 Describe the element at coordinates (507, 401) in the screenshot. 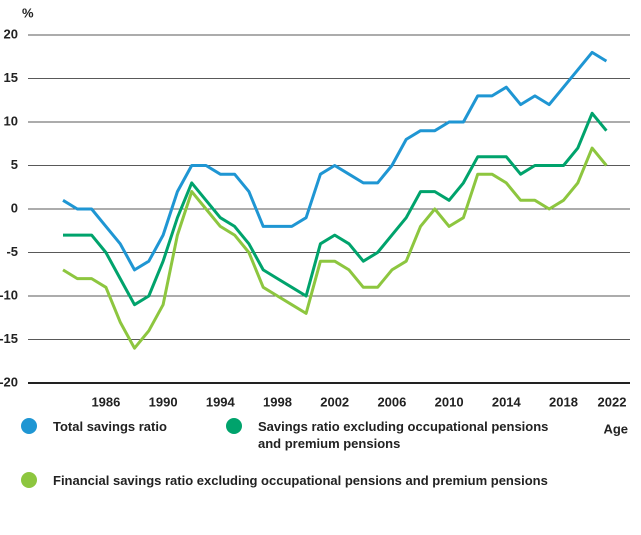

I see `x-tick-label: 2014` at that location.